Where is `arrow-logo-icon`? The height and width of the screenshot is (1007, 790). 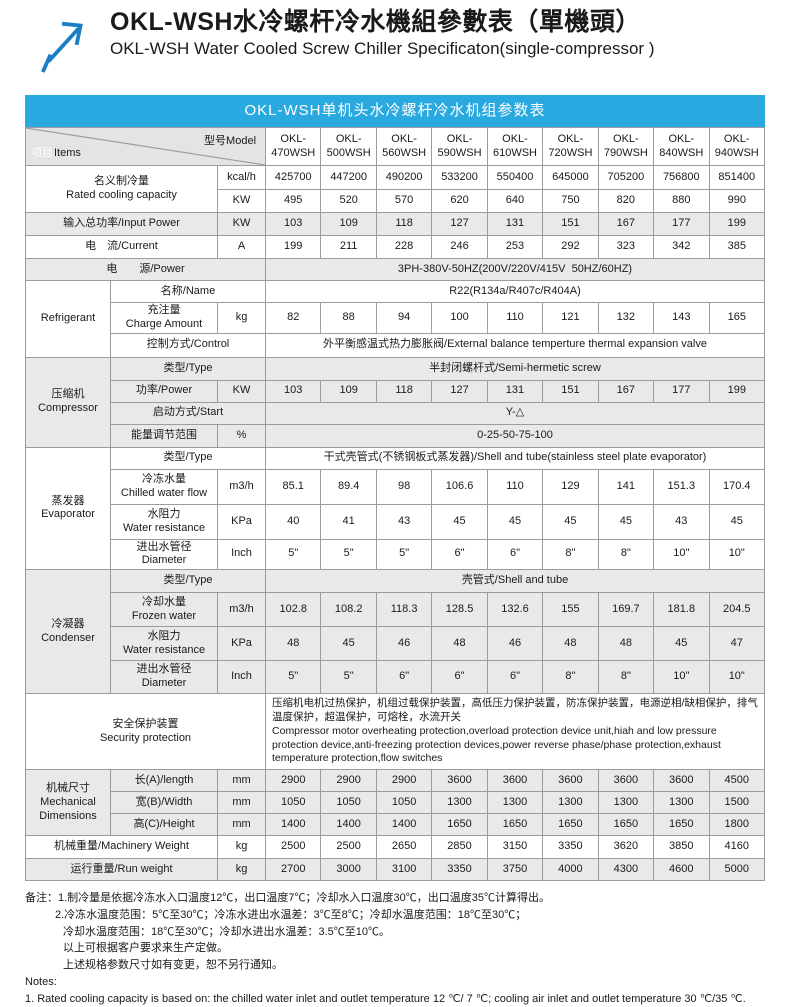 arrow-logo-icon is located at coordinates (61, 47).